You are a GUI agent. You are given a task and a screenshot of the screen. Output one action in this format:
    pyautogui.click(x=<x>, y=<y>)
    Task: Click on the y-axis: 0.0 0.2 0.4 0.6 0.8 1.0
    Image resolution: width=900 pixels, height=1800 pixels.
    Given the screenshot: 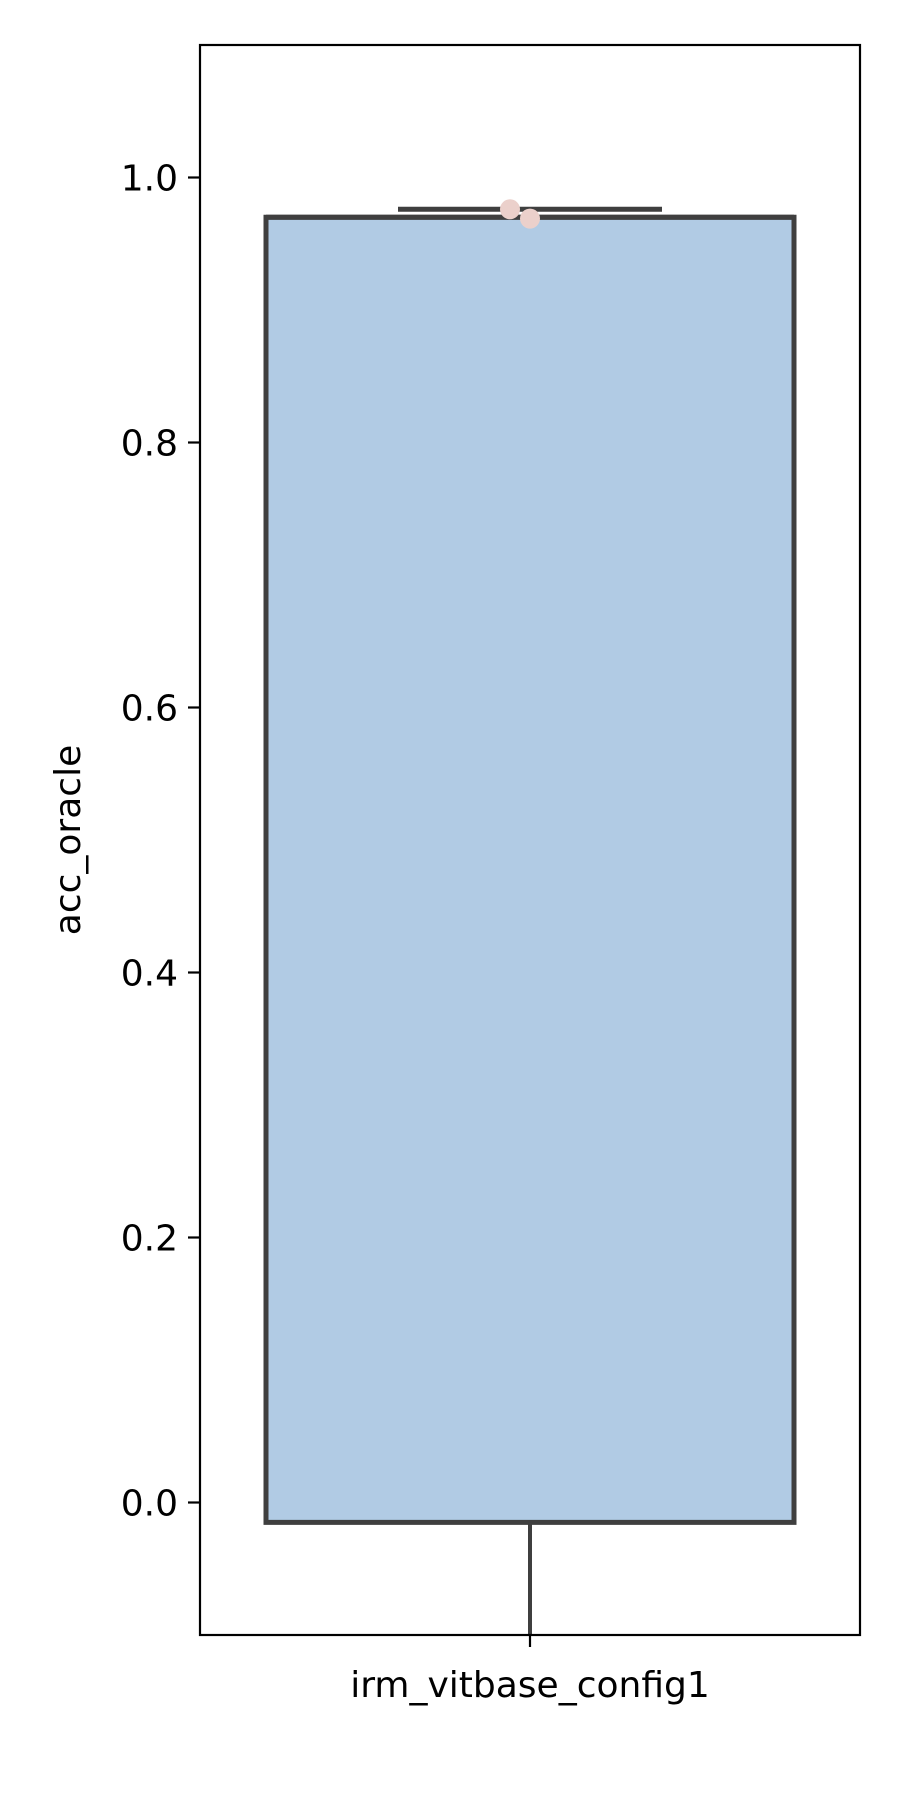 What is the action you would take?
    pyautogui.click(x=160, y=842)
    